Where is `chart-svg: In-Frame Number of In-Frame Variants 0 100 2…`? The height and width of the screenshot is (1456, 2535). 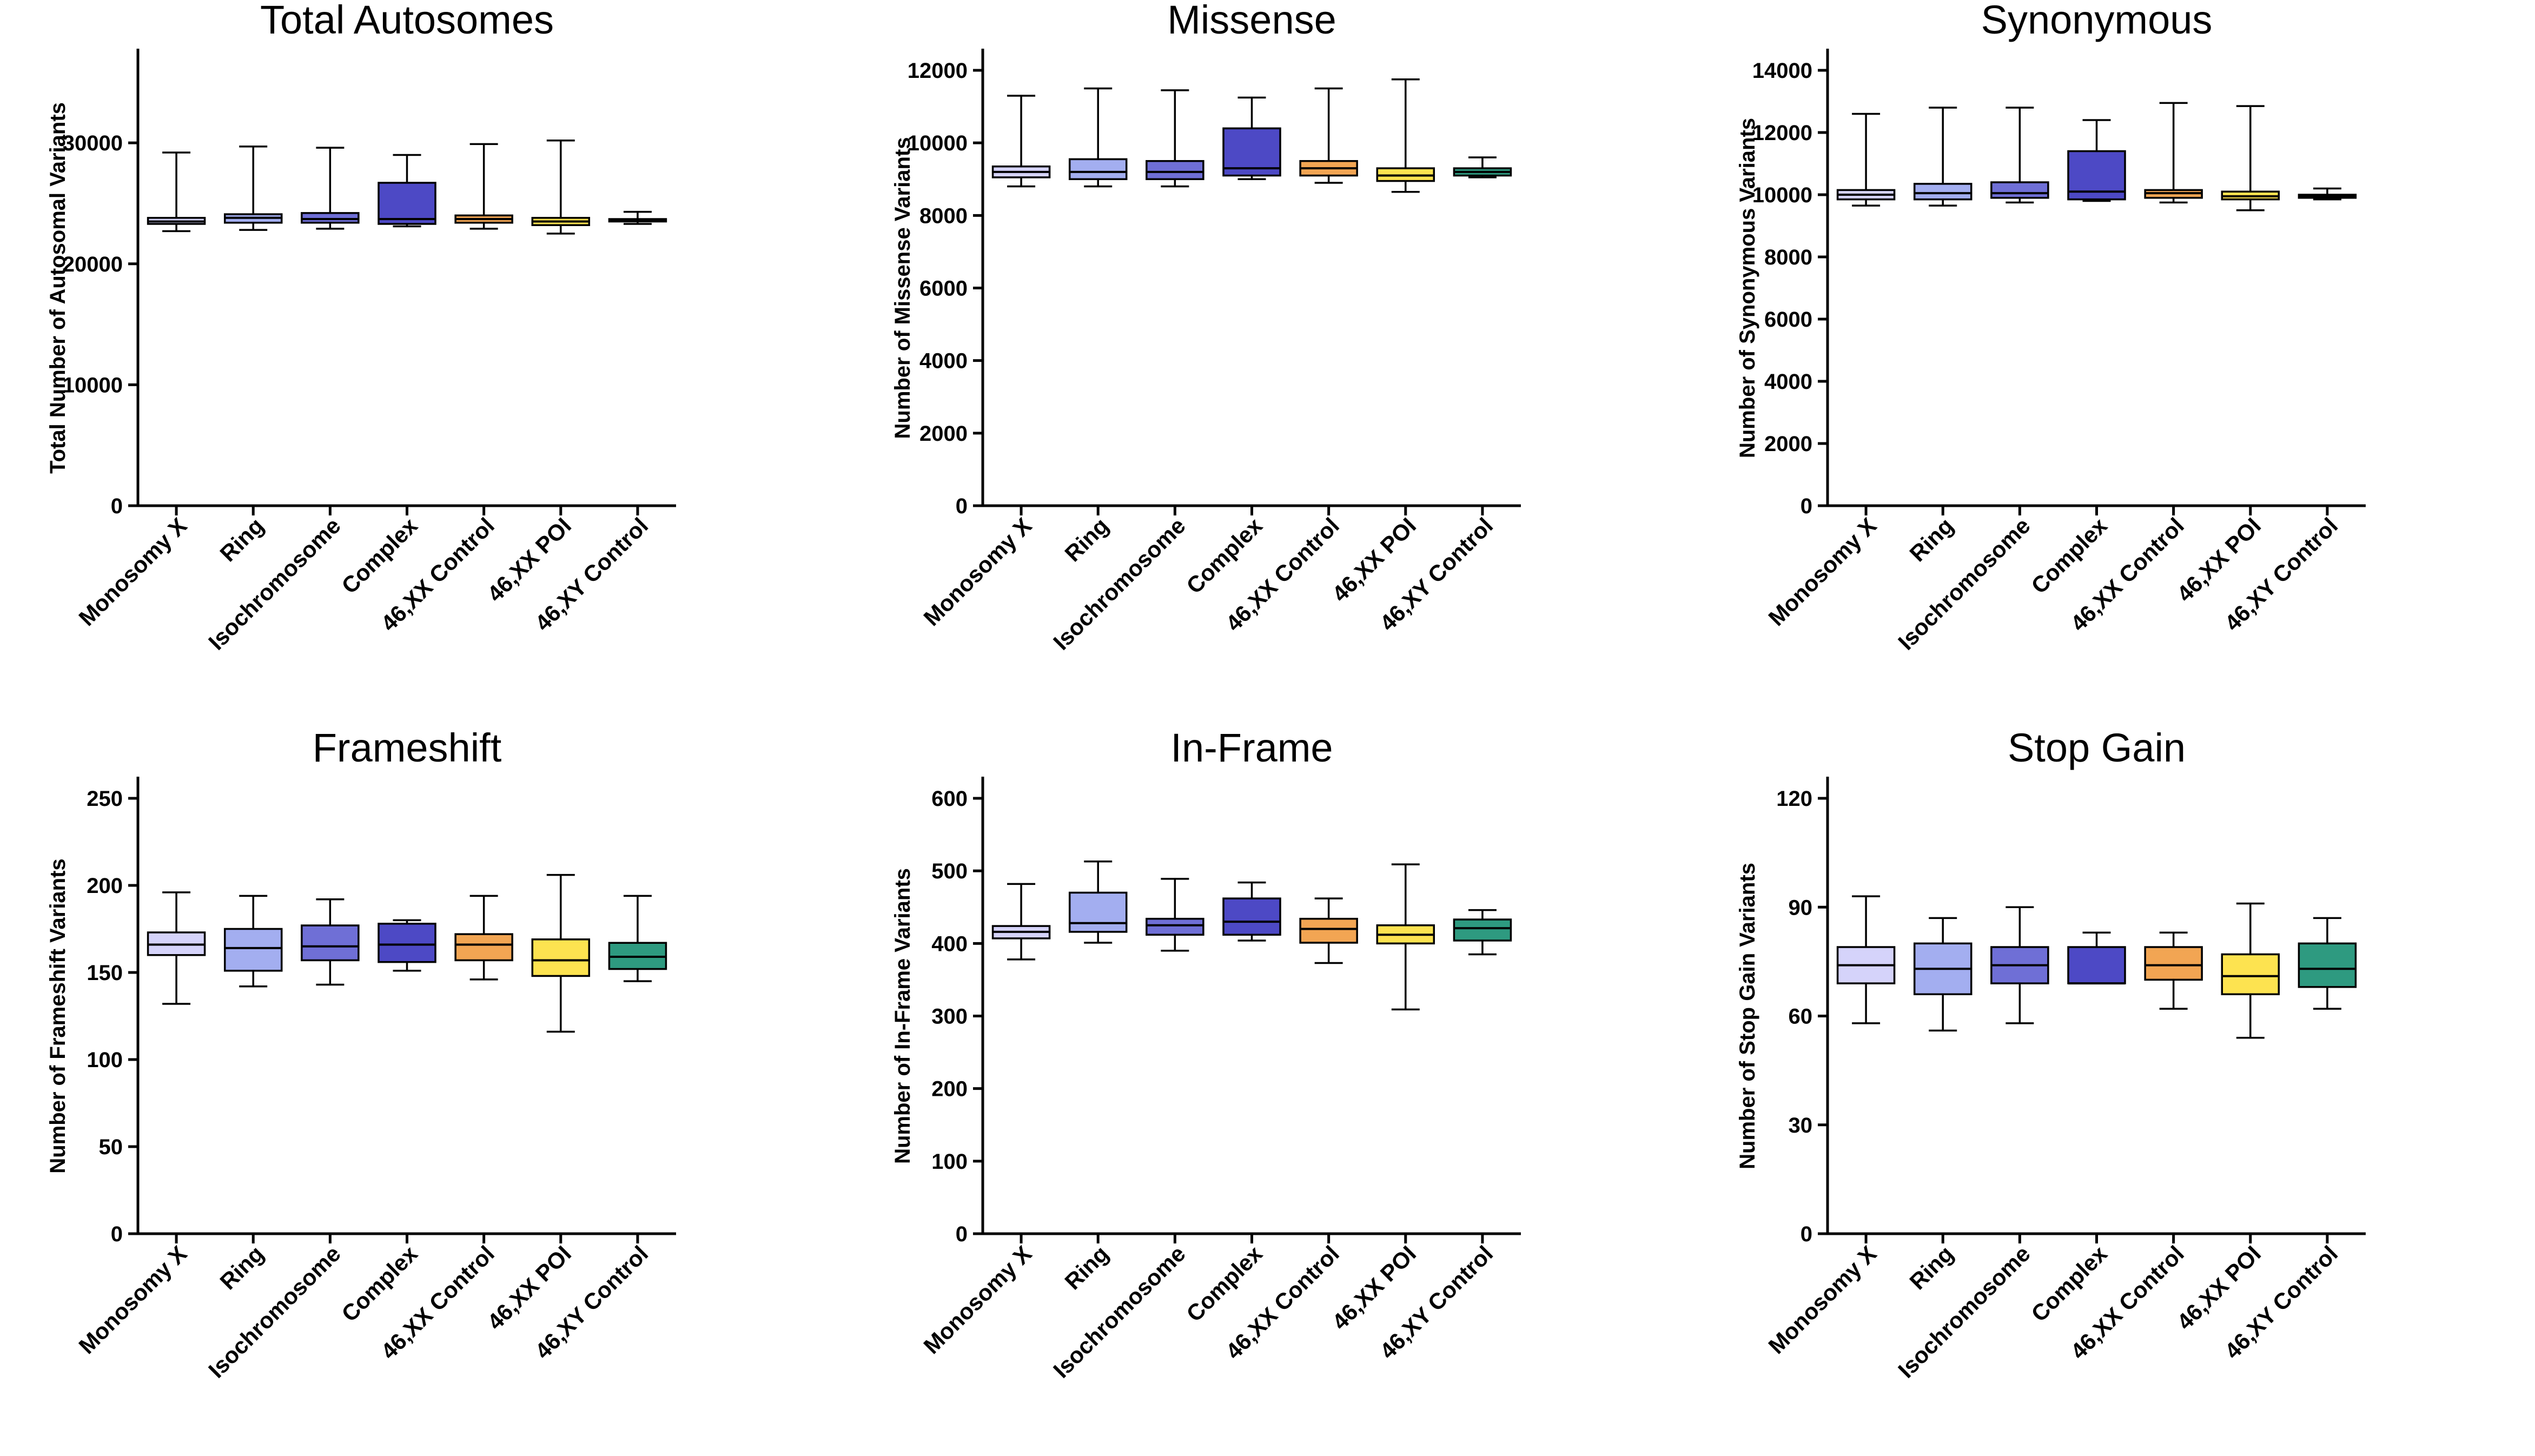
chart-svg: In-Frame Number of In-Frame Variants 0 100 2… is located at coordinates (1206, 1055).